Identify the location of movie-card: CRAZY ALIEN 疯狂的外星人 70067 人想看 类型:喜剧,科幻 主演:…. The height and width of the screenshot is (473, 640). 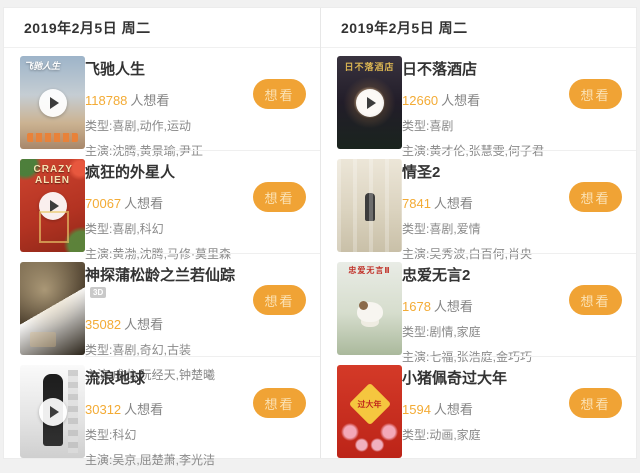
(162, 206).